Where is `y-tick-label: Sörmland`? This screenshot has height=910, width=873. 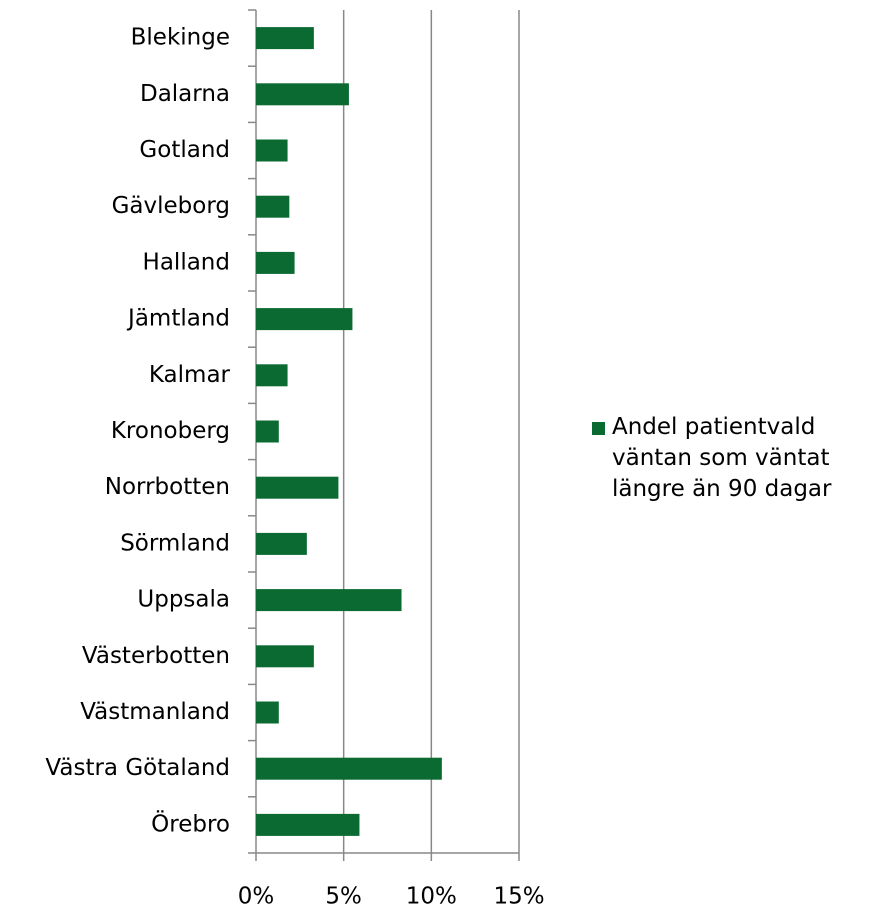
y-tick-label: Sörmland is located at coordinates (175, 543).